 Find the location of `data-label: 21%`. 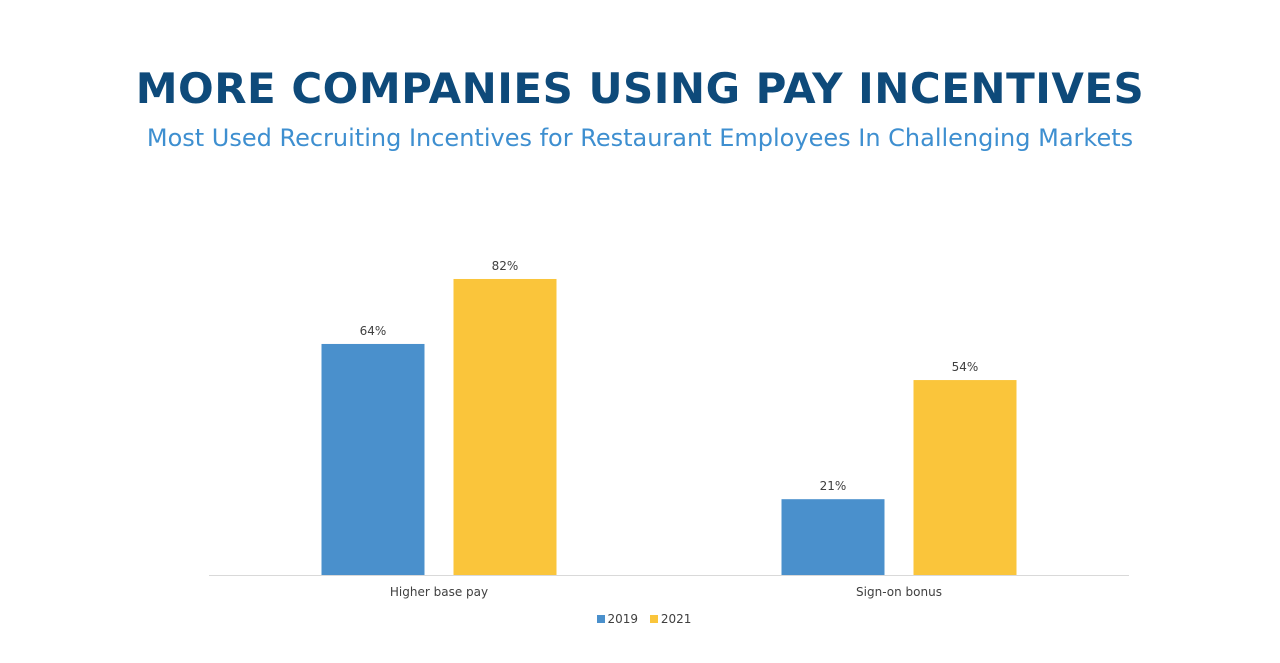

data-label: 21% is located at coordinates (833, 486).